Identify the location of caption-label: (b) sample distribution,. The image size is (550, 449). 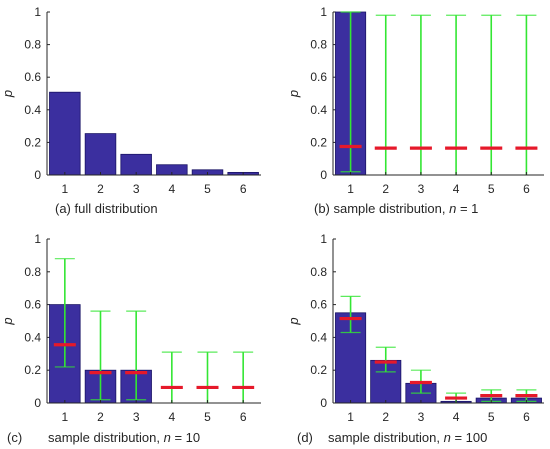
(381, 208).